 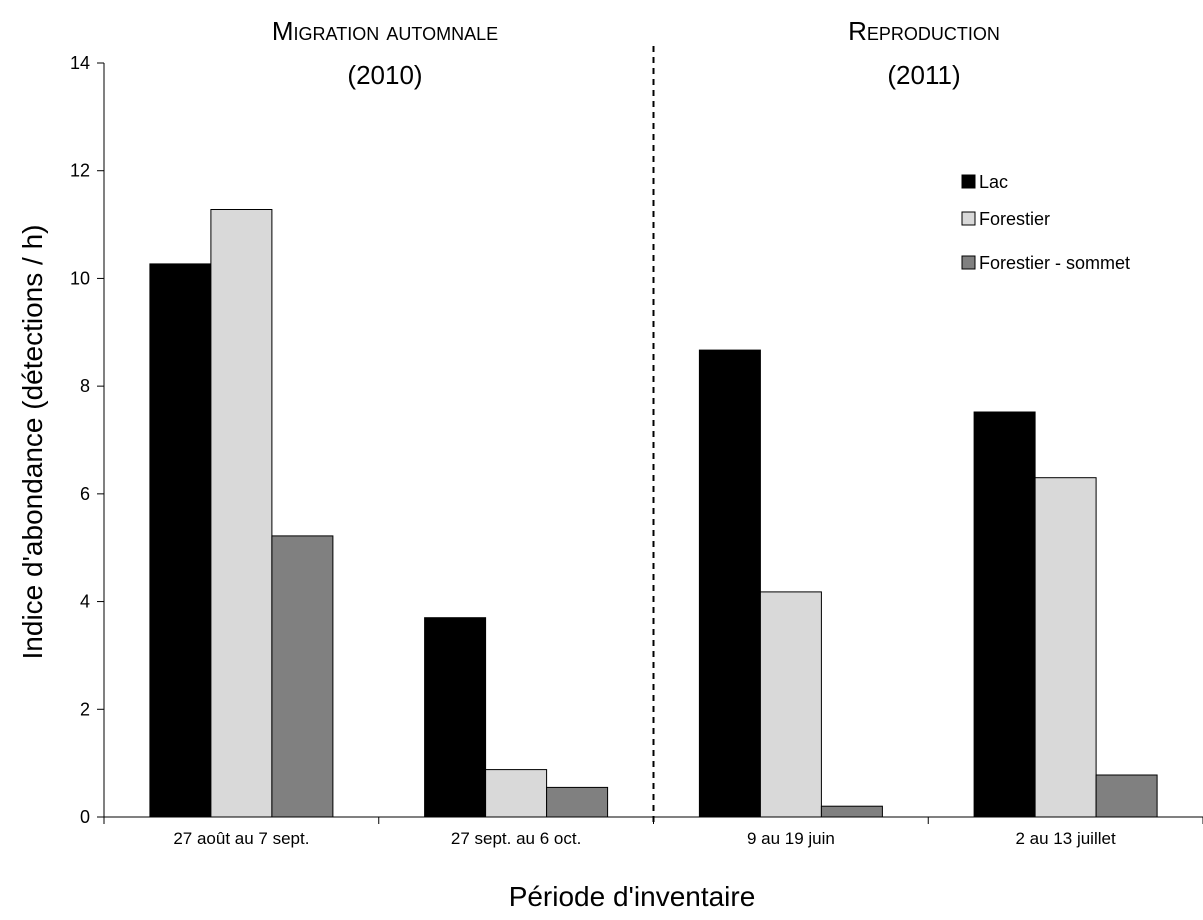 I want to click on y-tick-label-8: 8, so click(x=85, y=386).